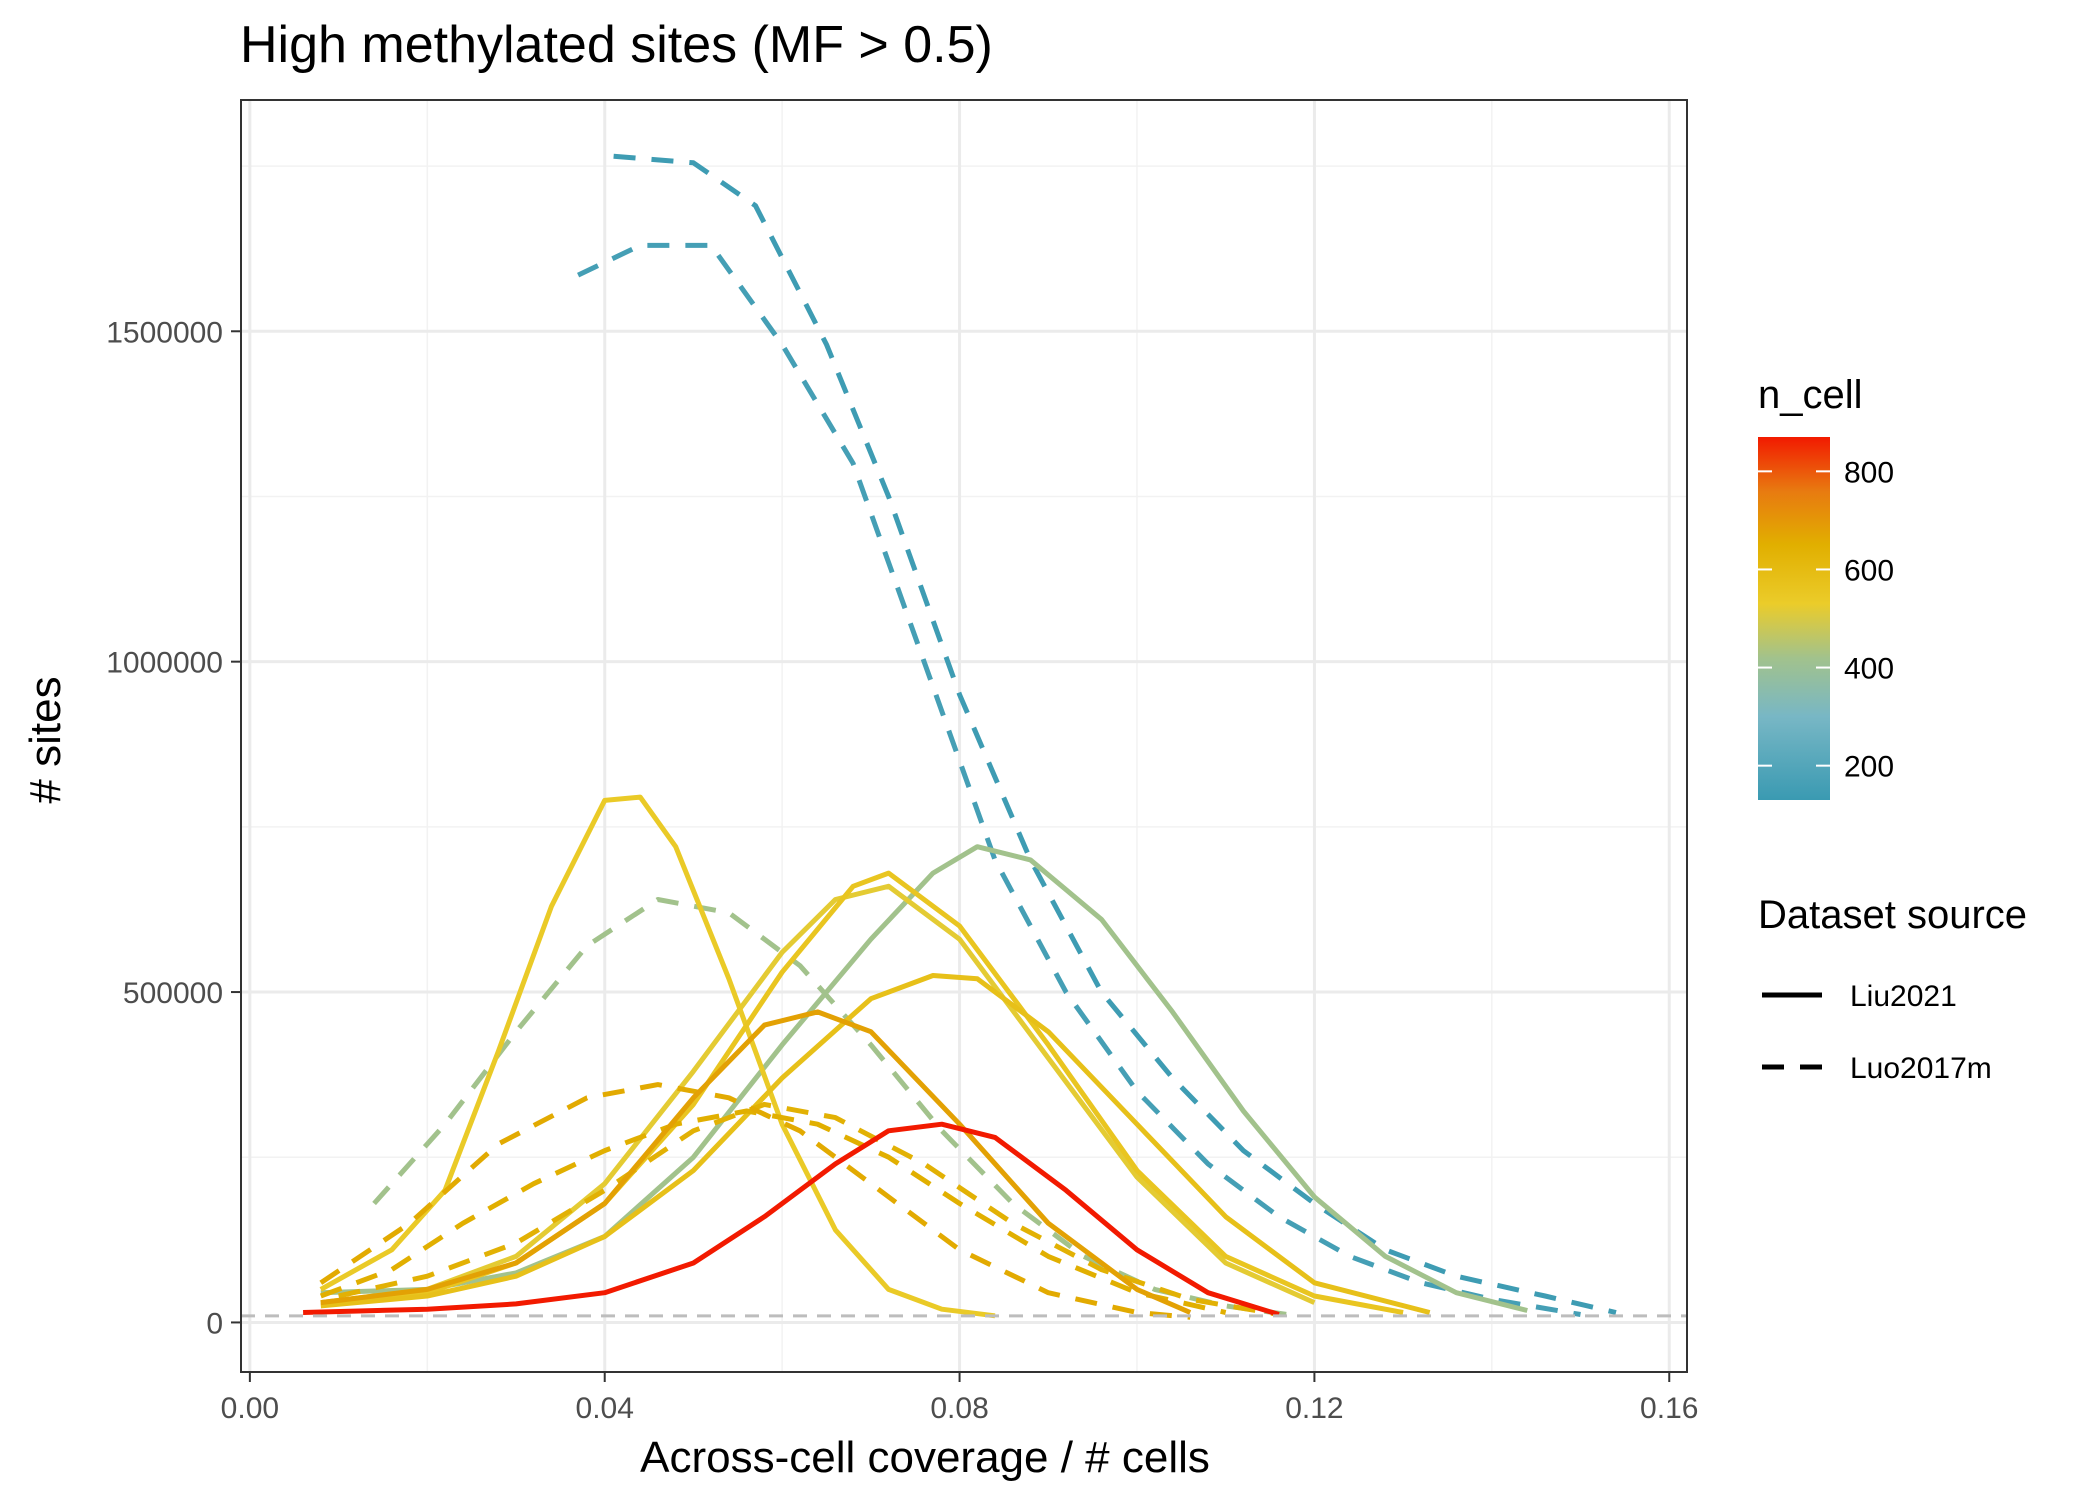  What do you see at coordinates (1669, 1408) in the screenshot?
I see `x-tick-label: 0.16` at bounding box center [1669, 1408].